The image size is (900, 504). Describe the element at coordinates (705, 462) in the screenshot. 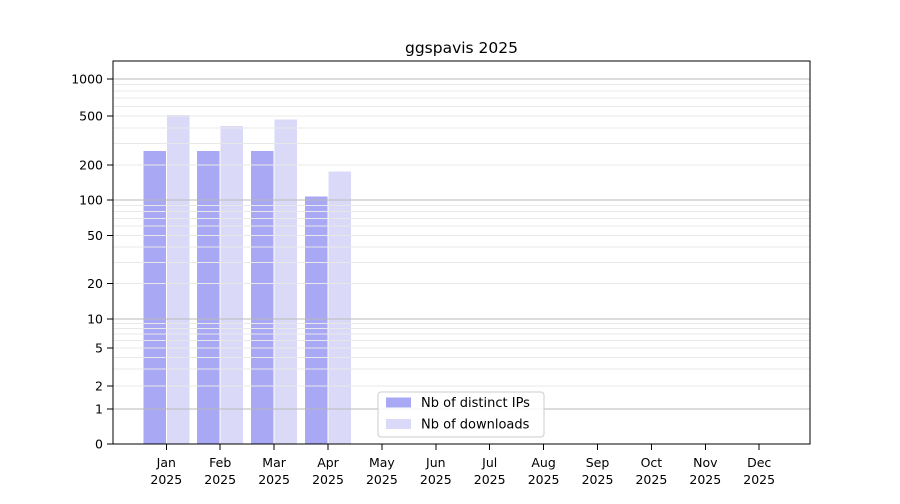

I see `x-tick-label-month: Nov` at that location.